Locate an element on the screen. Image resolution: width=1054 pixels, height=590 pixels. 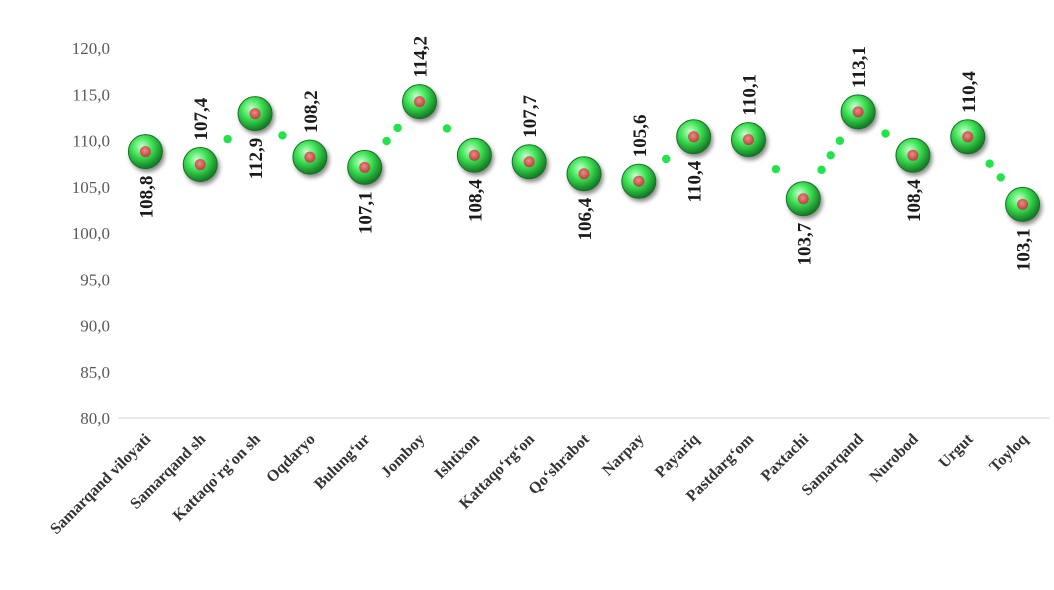
data-label: 112,9 is located at coordinates (256, 159).